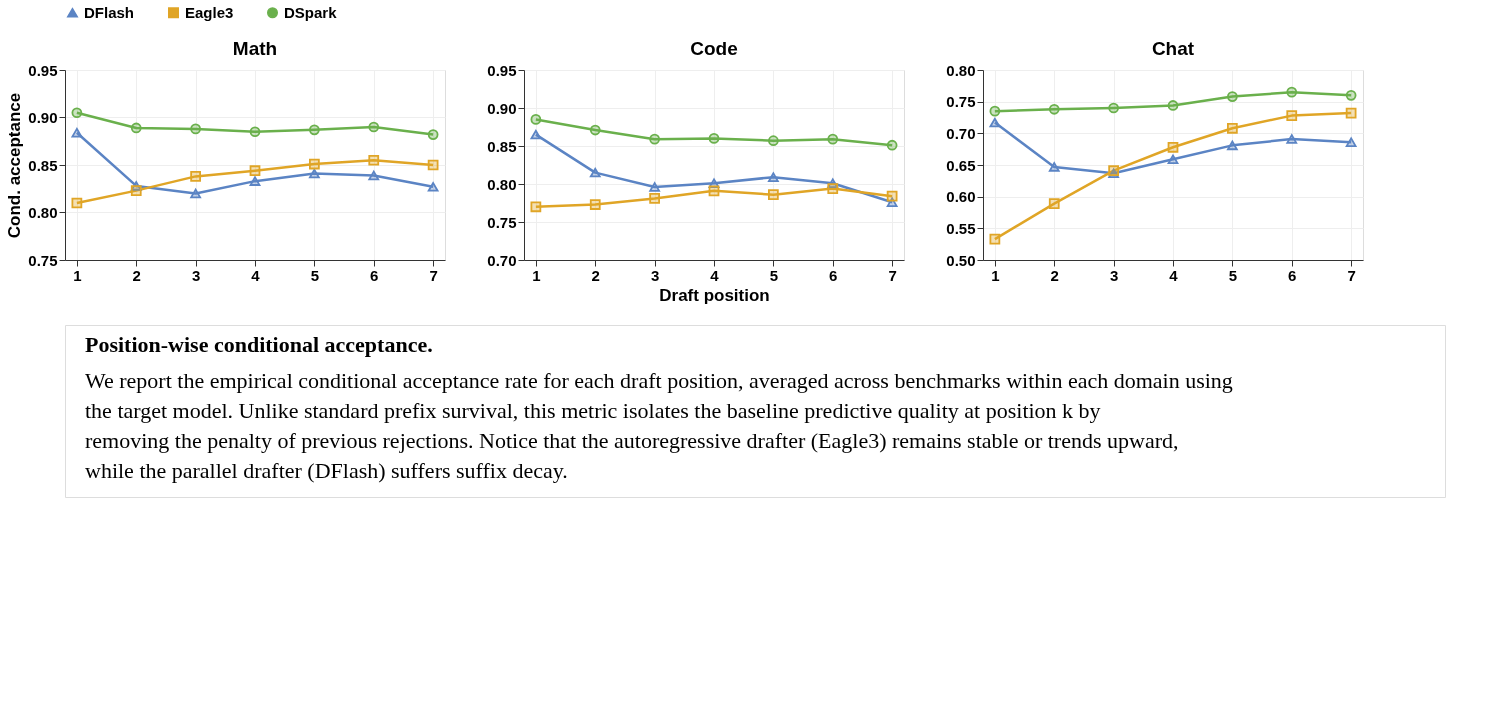 The image size is (1500, 702). Describe the element at coordinates (714, 295) in the screenshot. I see `x-axis-title: Draft position` at that location.